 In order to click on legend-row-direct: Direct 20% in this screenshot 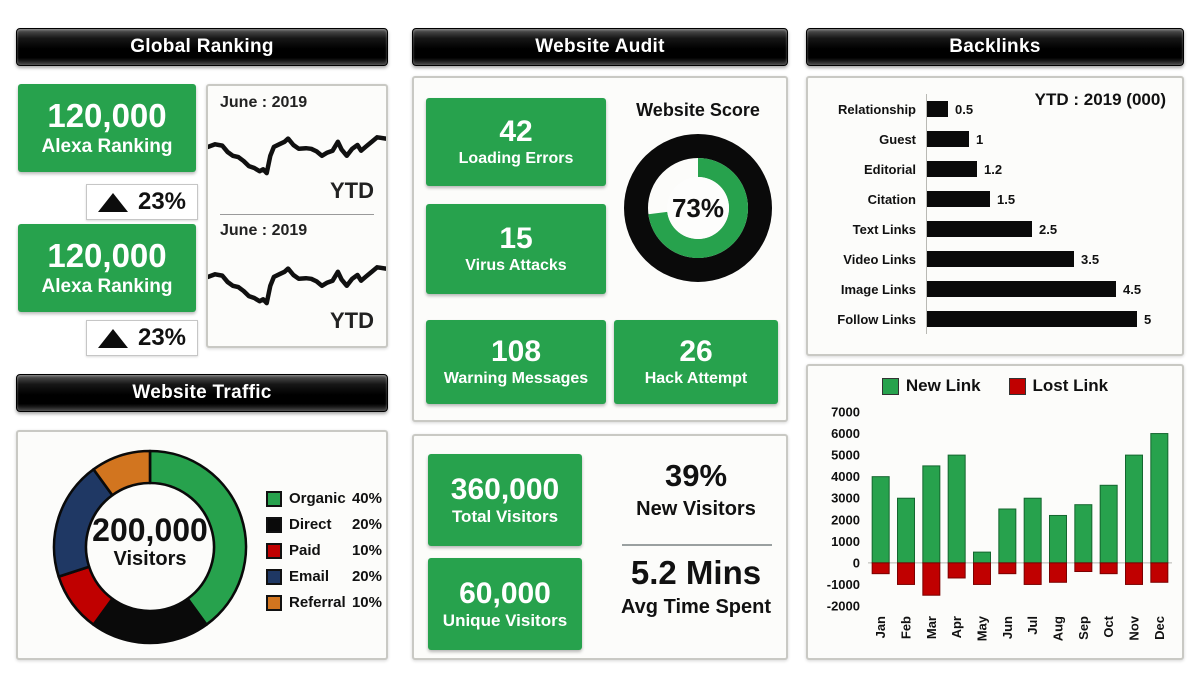, I will do `click(324, 524)`.